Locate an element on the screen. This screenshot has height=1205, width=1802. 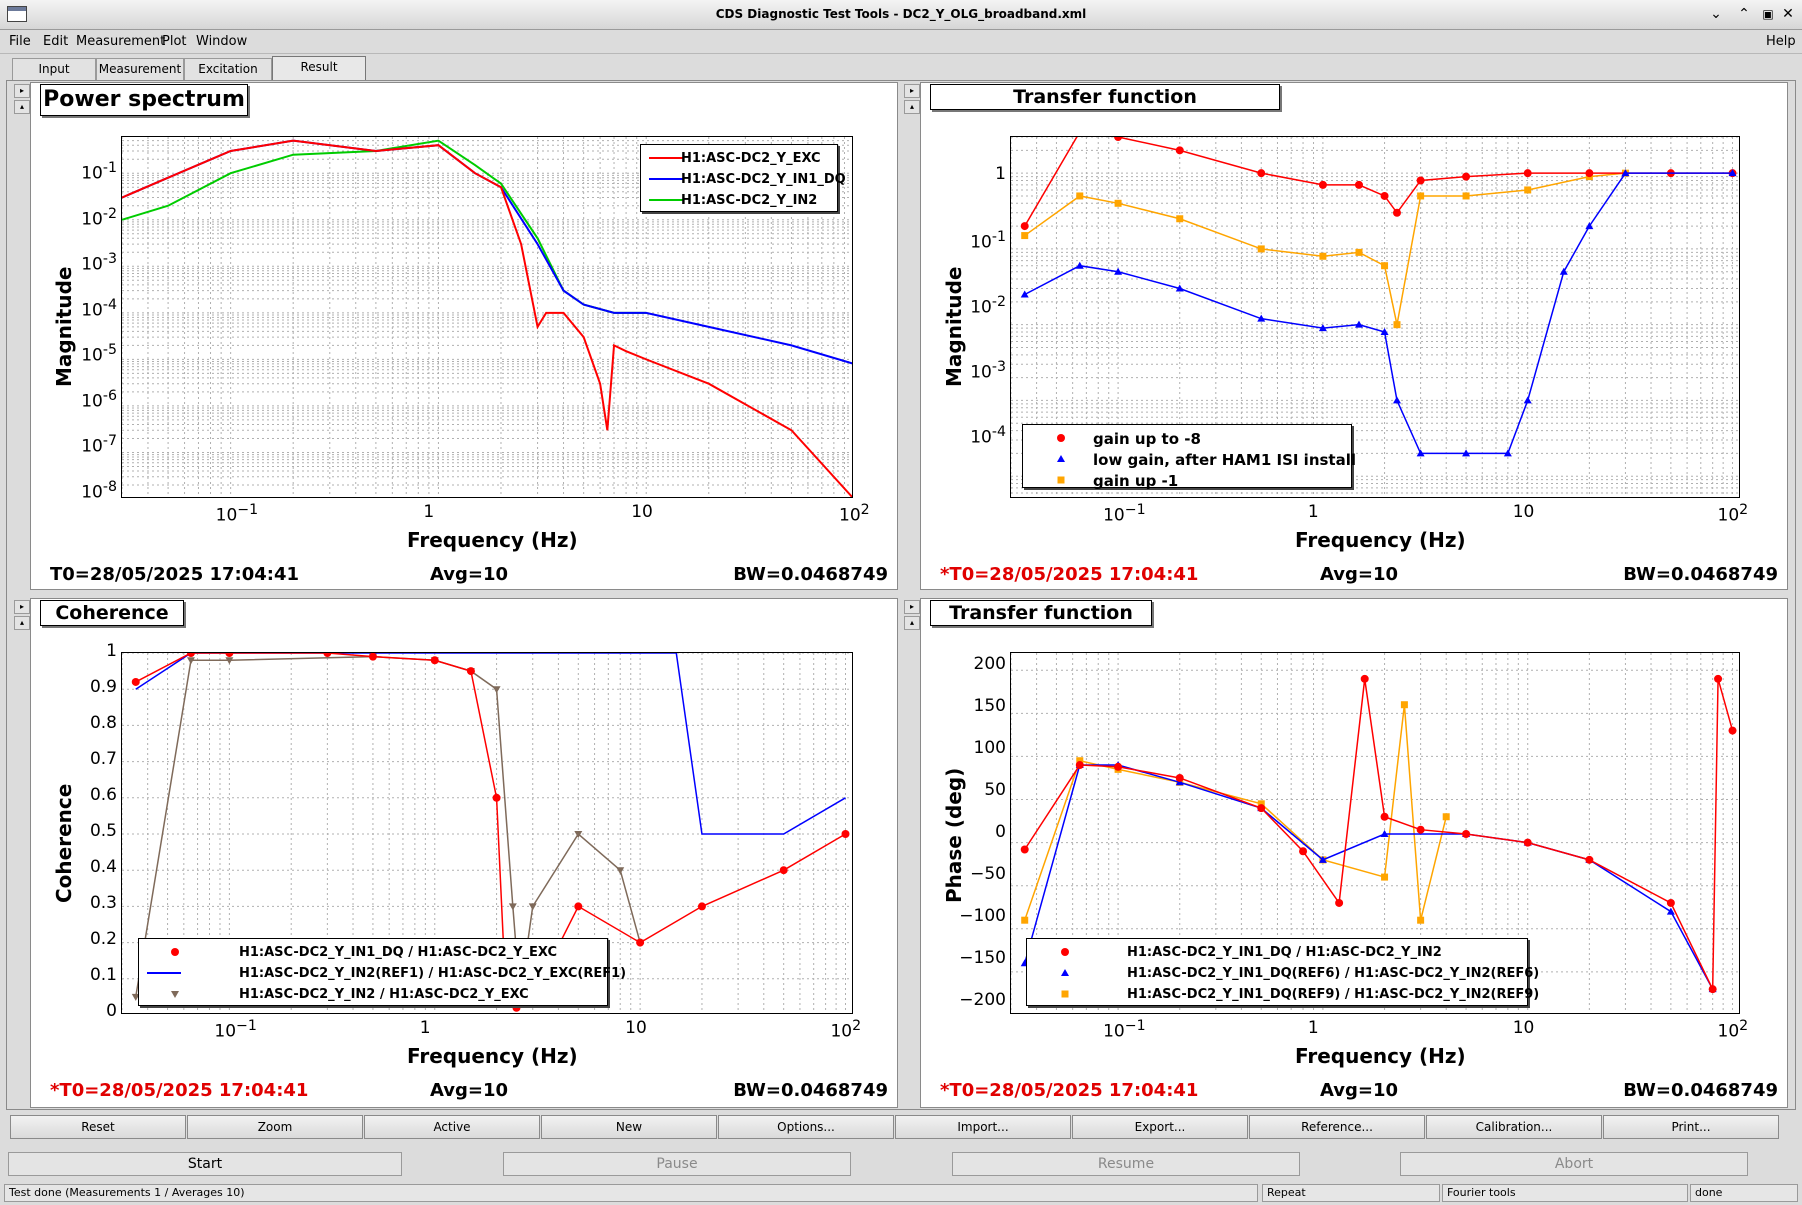
plot-title: Transfer function is located at coordinates (1041, 613).